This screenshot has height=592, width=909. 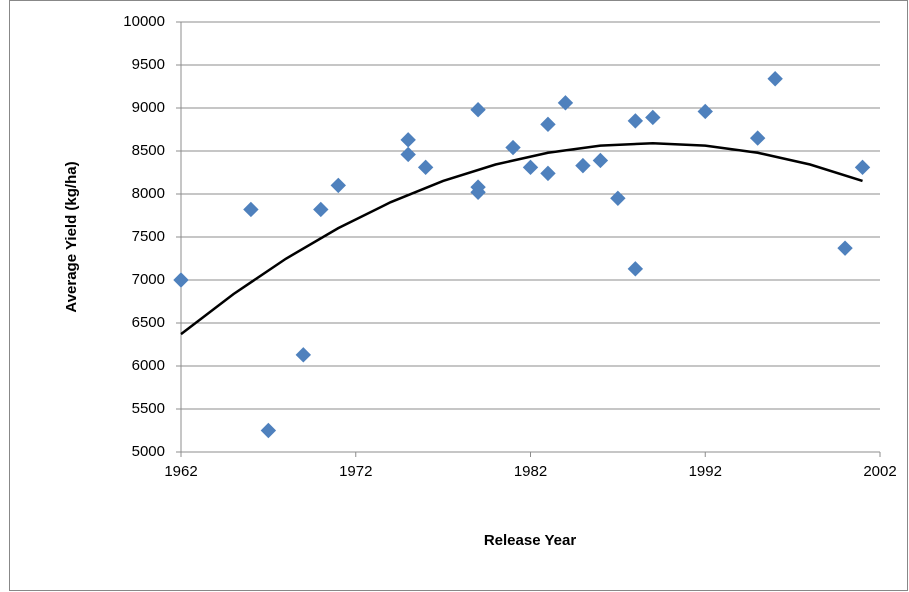 I want to click on x-tick-label: 1992, so click(x=705, y=471).